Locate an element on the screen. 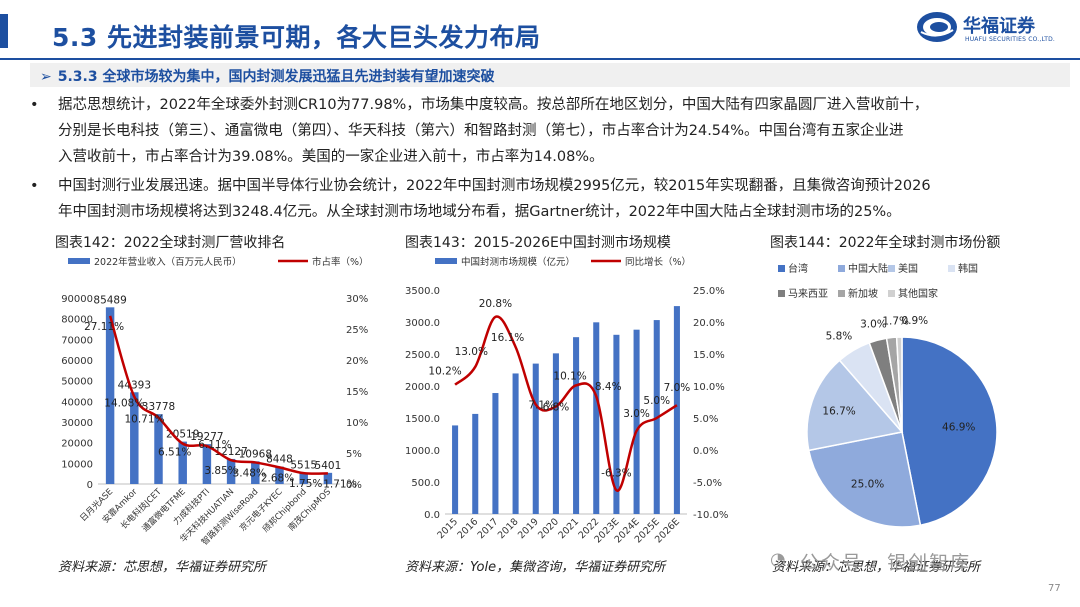  line-value-label: 8.4% is located at coordinates (608, 387).